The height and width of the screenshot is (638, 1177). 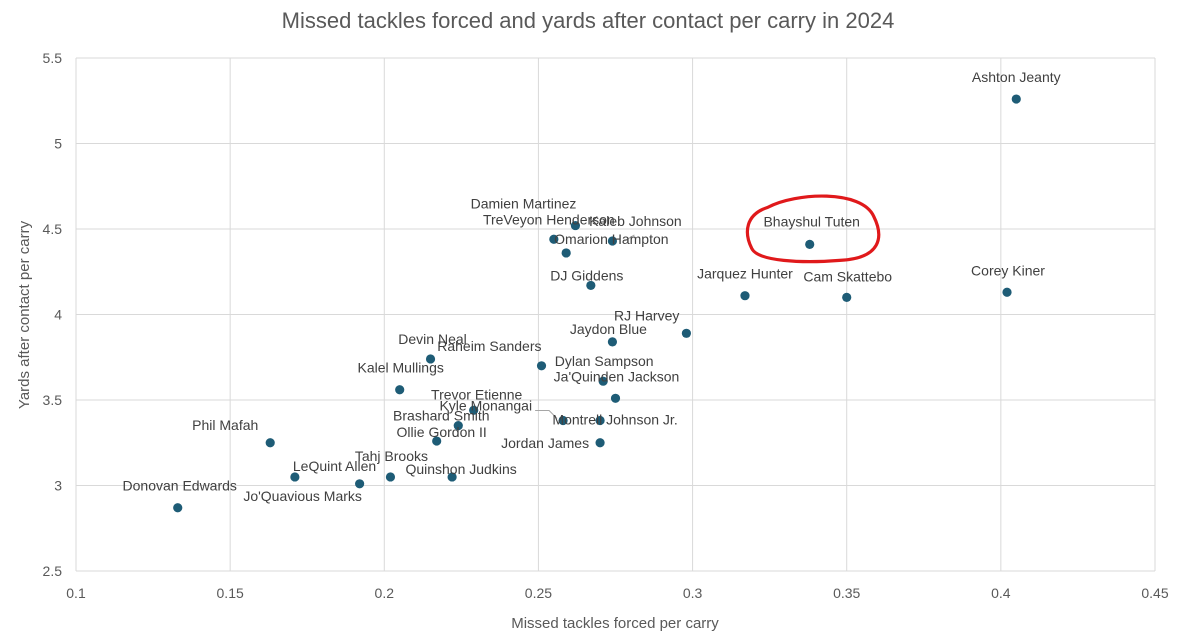 What do you see at coordinates (442, 432) in the screenshot?
I see `data-label: Ollie Gordon II` at bounding box center [442, 432].